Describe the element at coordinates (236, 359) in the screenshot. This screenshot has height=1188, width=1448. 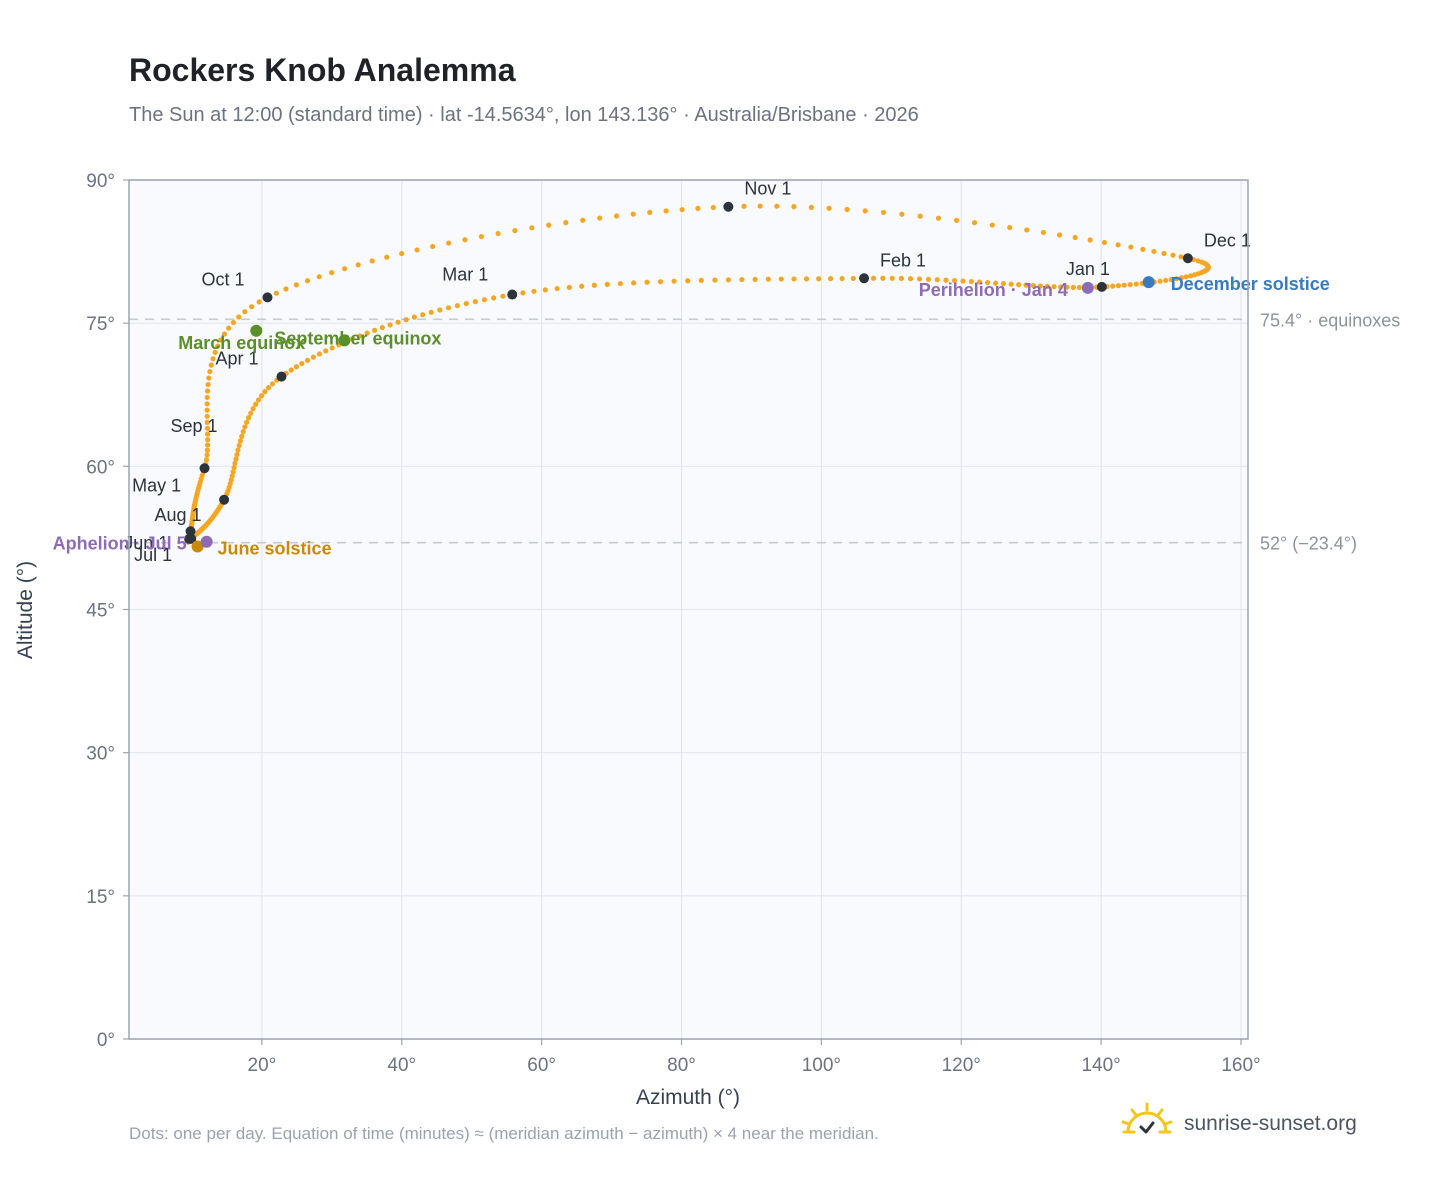
I see `month-label: Apr 1` at that location.